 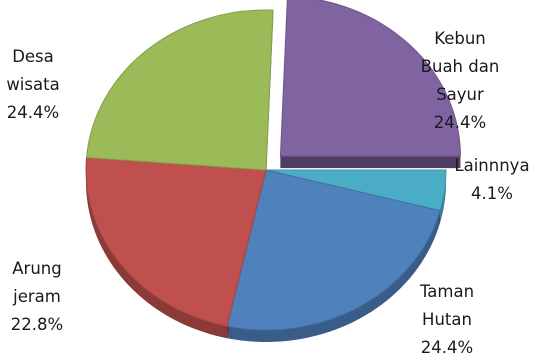 What do you see at coordinates (460, 80) in the screenshot?
I see `slice-label-5: Kebun Buah dan Sayur 24.4%` at bounding box center [460, 80].